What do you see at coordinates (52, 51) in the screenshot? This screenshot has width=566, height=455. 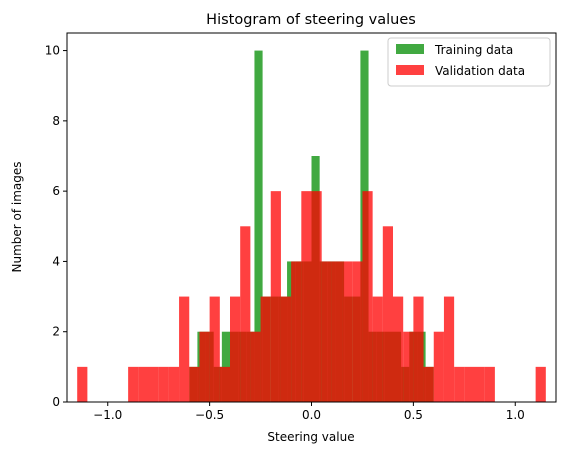 I see `y-tick-label: 10` at bounding box center [52, 51].